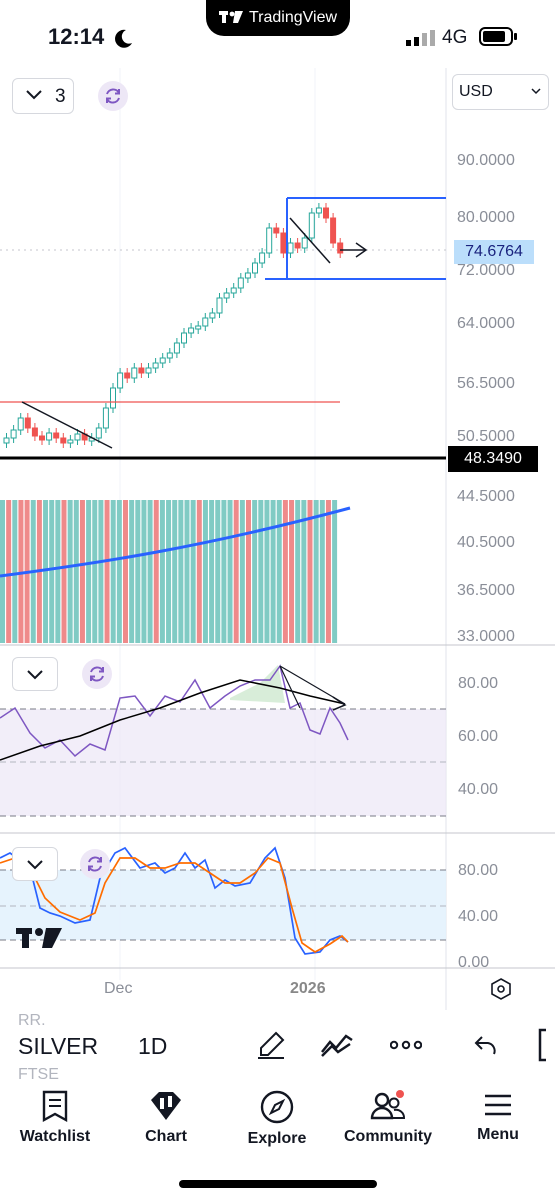 This screenshot has height=1200, width=555. Describe the element at coordinates (277, 1107) in the screenshot. I see `explore-icon` at that location.